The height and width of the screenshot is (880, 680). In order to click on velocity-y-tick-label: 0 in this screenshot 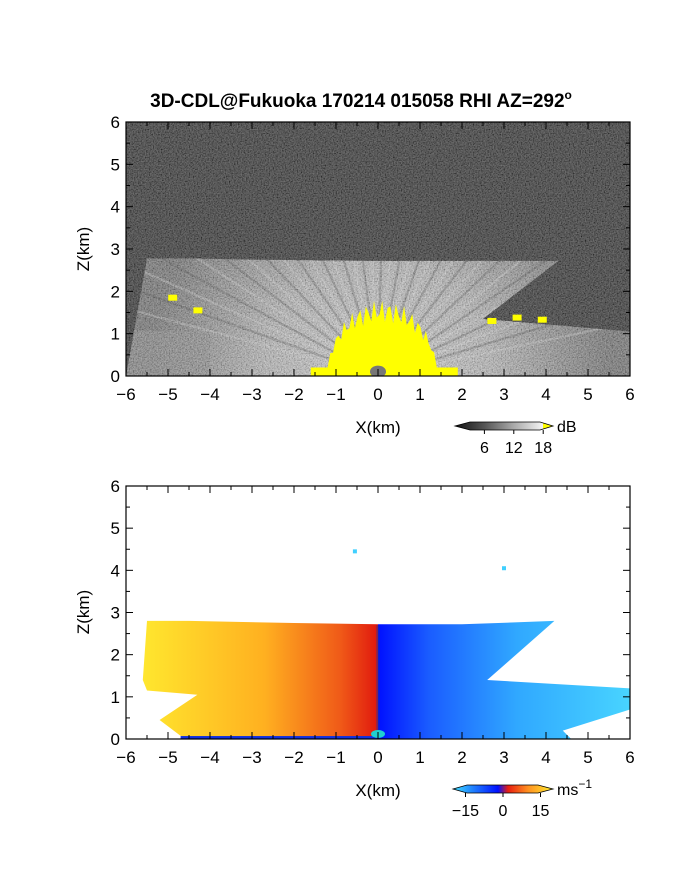, I will do `click(115, 739)`.